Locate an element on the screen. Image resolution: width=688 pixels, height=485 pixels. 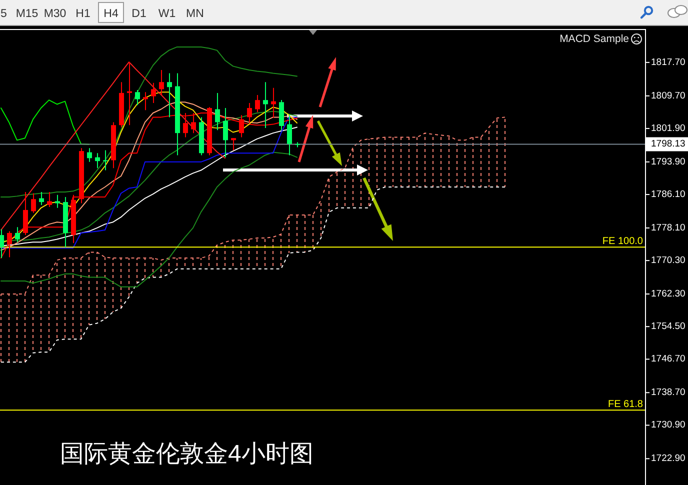
tick-label: 1754.50 is located at coordinates (668, 326).